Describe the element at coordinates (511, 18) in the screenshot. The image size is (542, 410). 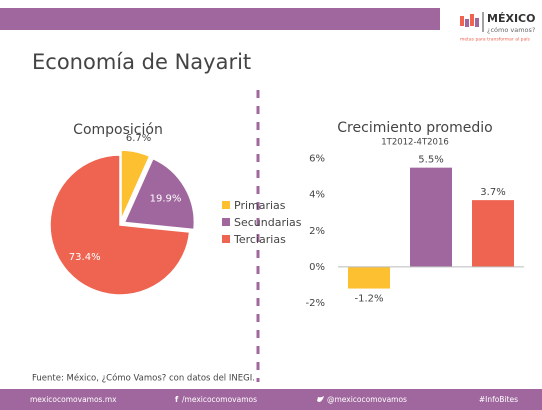
I see `logo-name: MÉXICO` at that location.